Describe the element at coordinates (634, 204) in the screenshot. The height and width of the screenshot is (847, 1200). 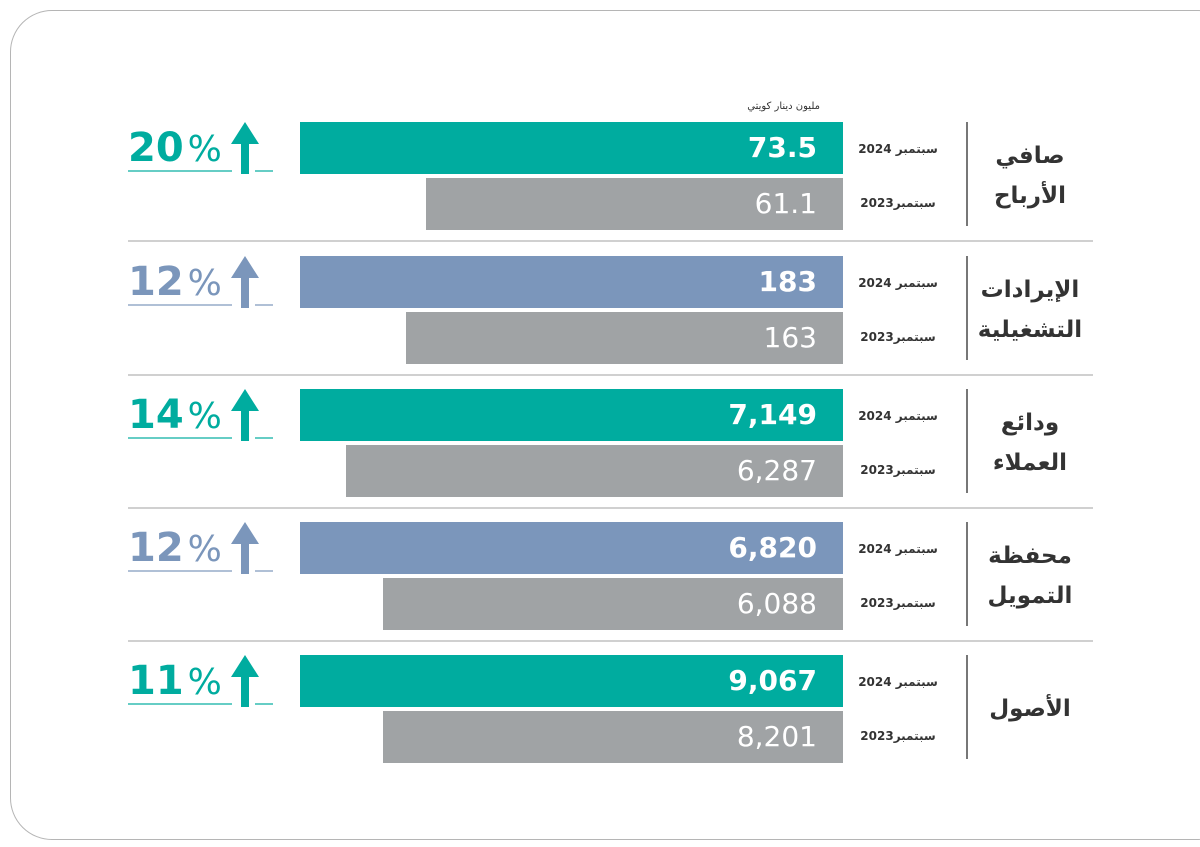
I see `bar-2023: 61.1` at that location.